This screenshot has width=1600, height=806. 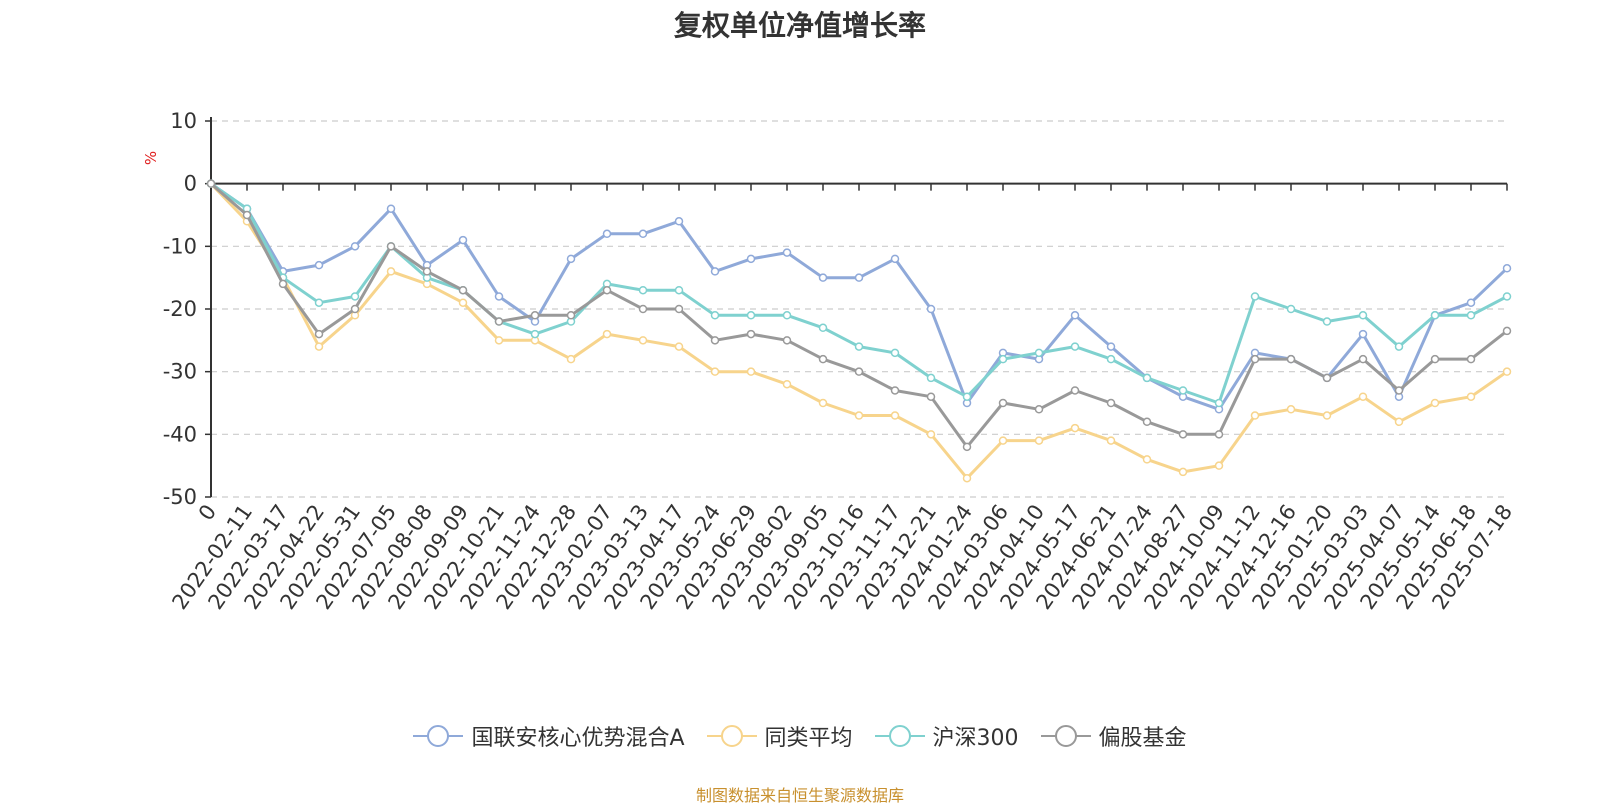 What do you see at coordinates (946, 736) in the screenshot?
I see `legend-item: 沪深300` at bounding box center [946, 736].